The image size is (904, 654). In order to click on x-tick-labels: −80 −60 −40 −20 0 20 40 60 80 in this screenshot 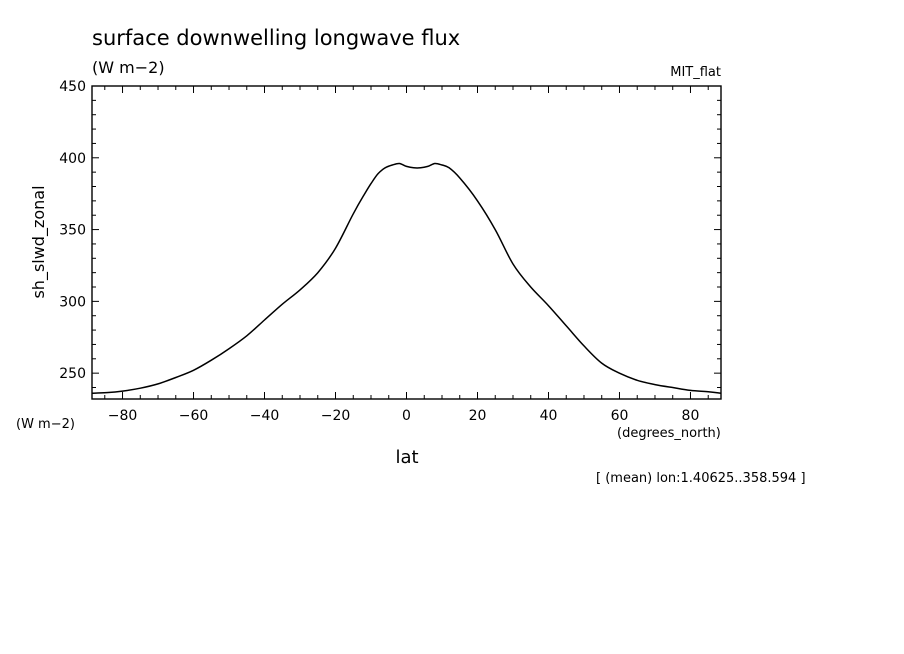, I will do `click(404, 416)`.